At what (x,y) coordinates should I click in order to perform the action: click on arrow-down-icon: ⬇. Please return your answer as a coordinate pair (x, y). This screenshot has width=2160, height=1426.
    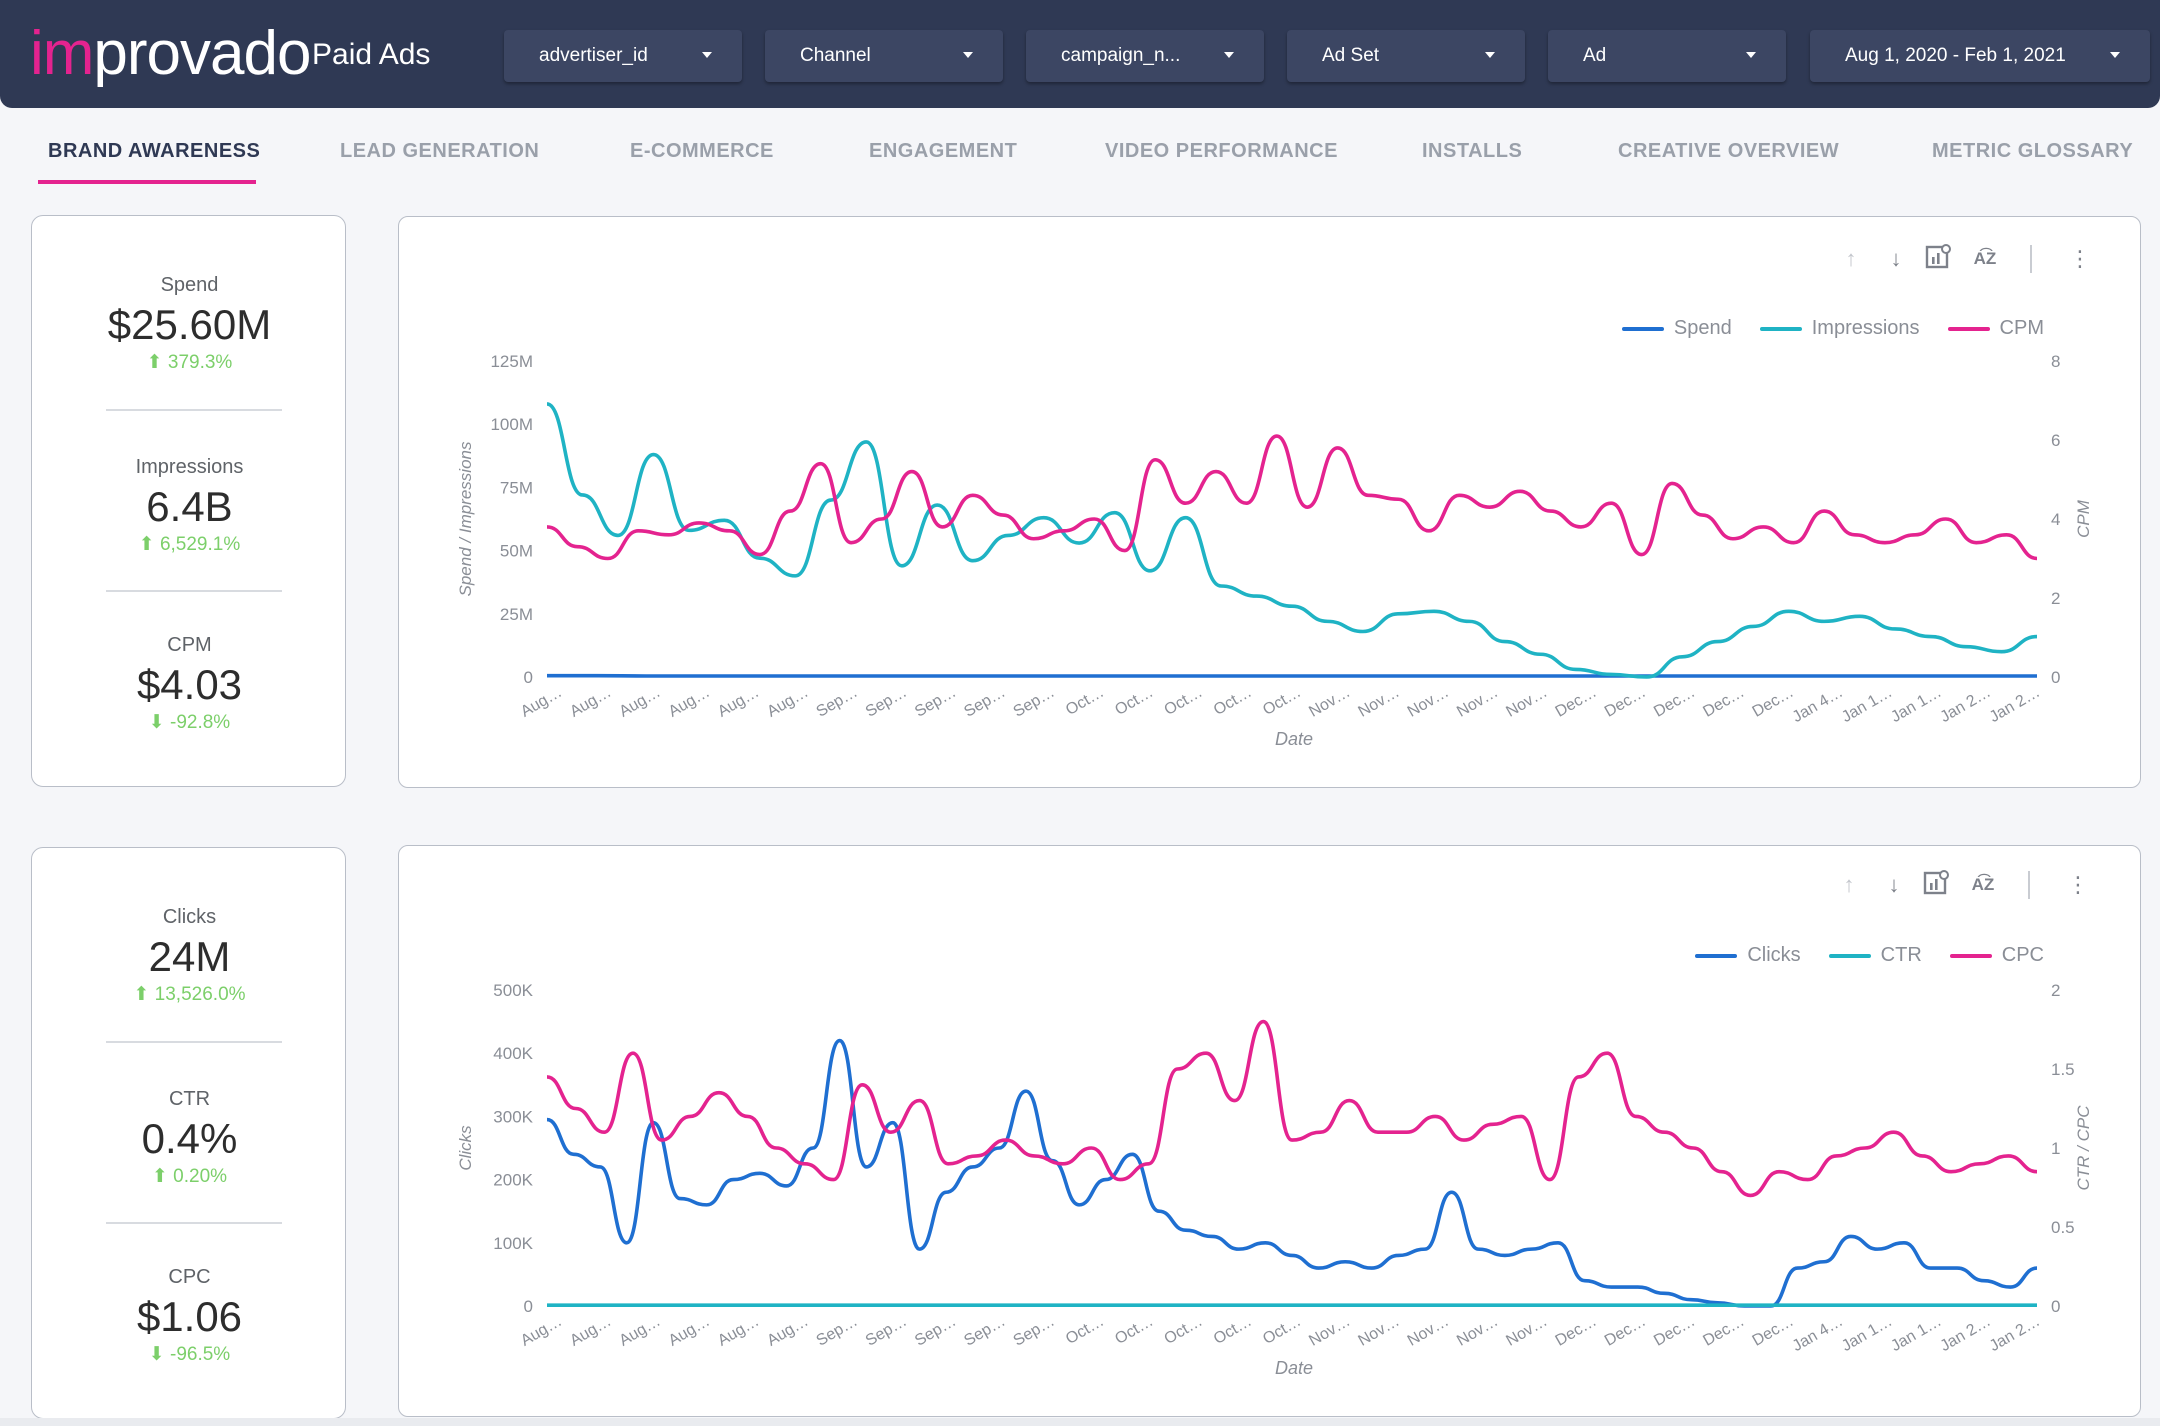
    Looking at the image, I should click on (156, 722).